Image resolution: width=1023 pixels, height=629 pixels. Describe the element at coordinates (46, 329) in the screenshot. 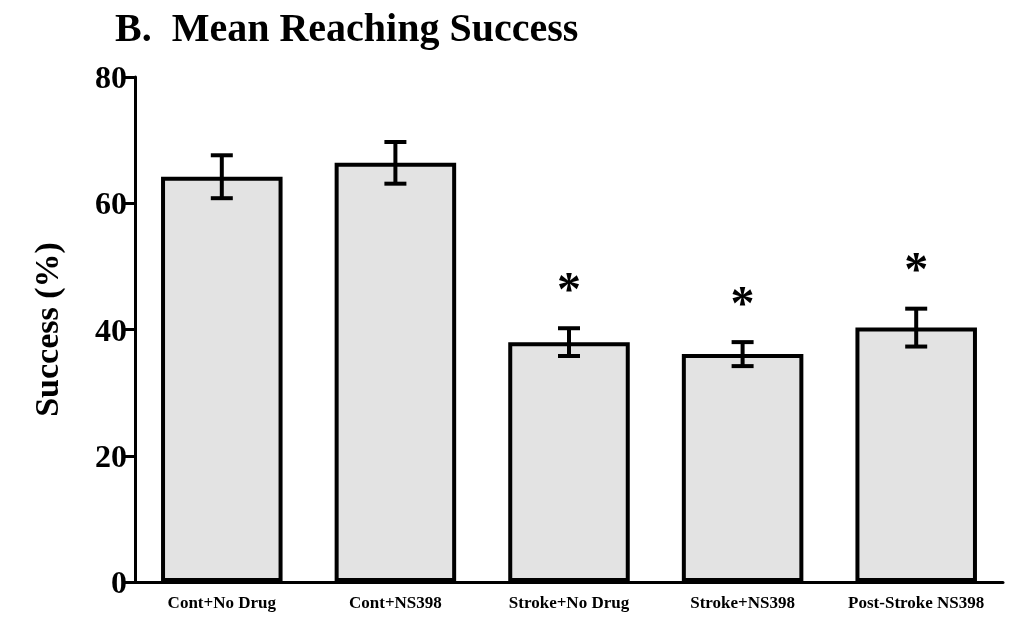

I see `y-axis-title: Success (%)` at that location.